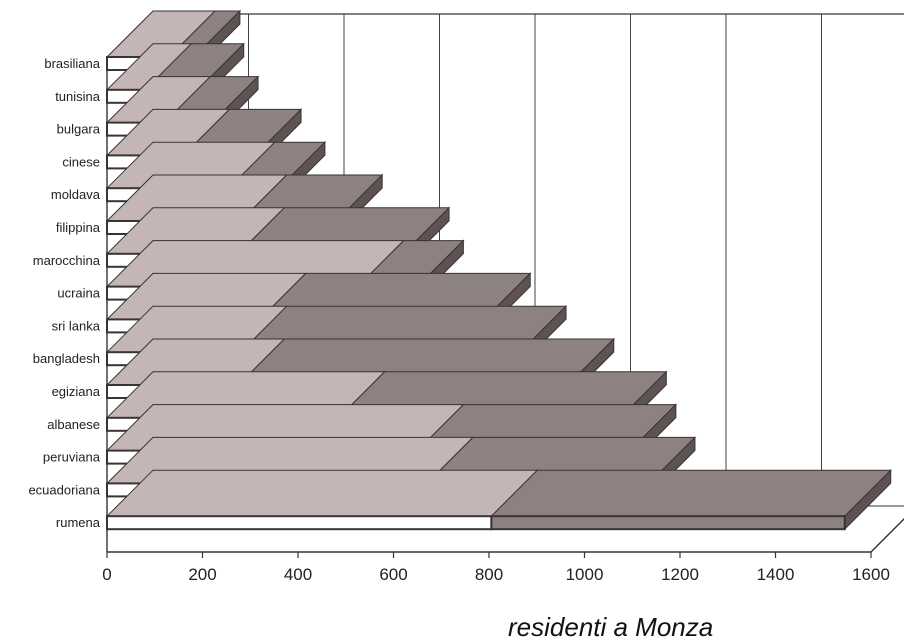 This screenshot has height=644, width=904. Describe the element at coordinates (611, 627) in the screenshot. I see `x-axis-caption: residenti a Monza` at that location.